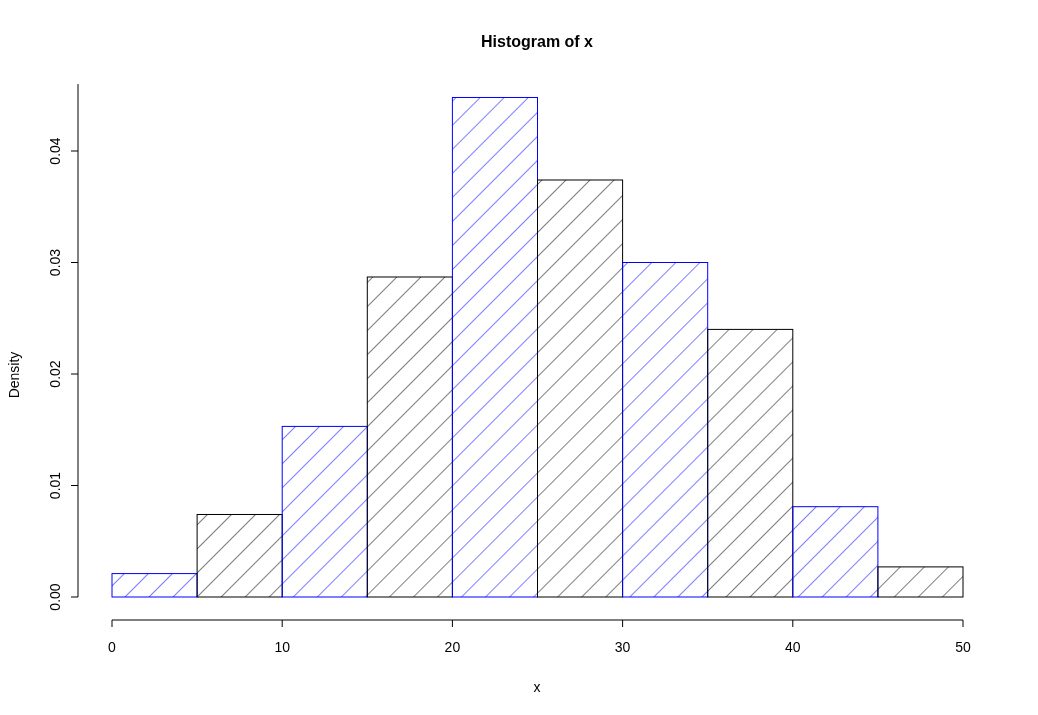  I want to click on chart-title: Histogram of x, so click(537, 41).